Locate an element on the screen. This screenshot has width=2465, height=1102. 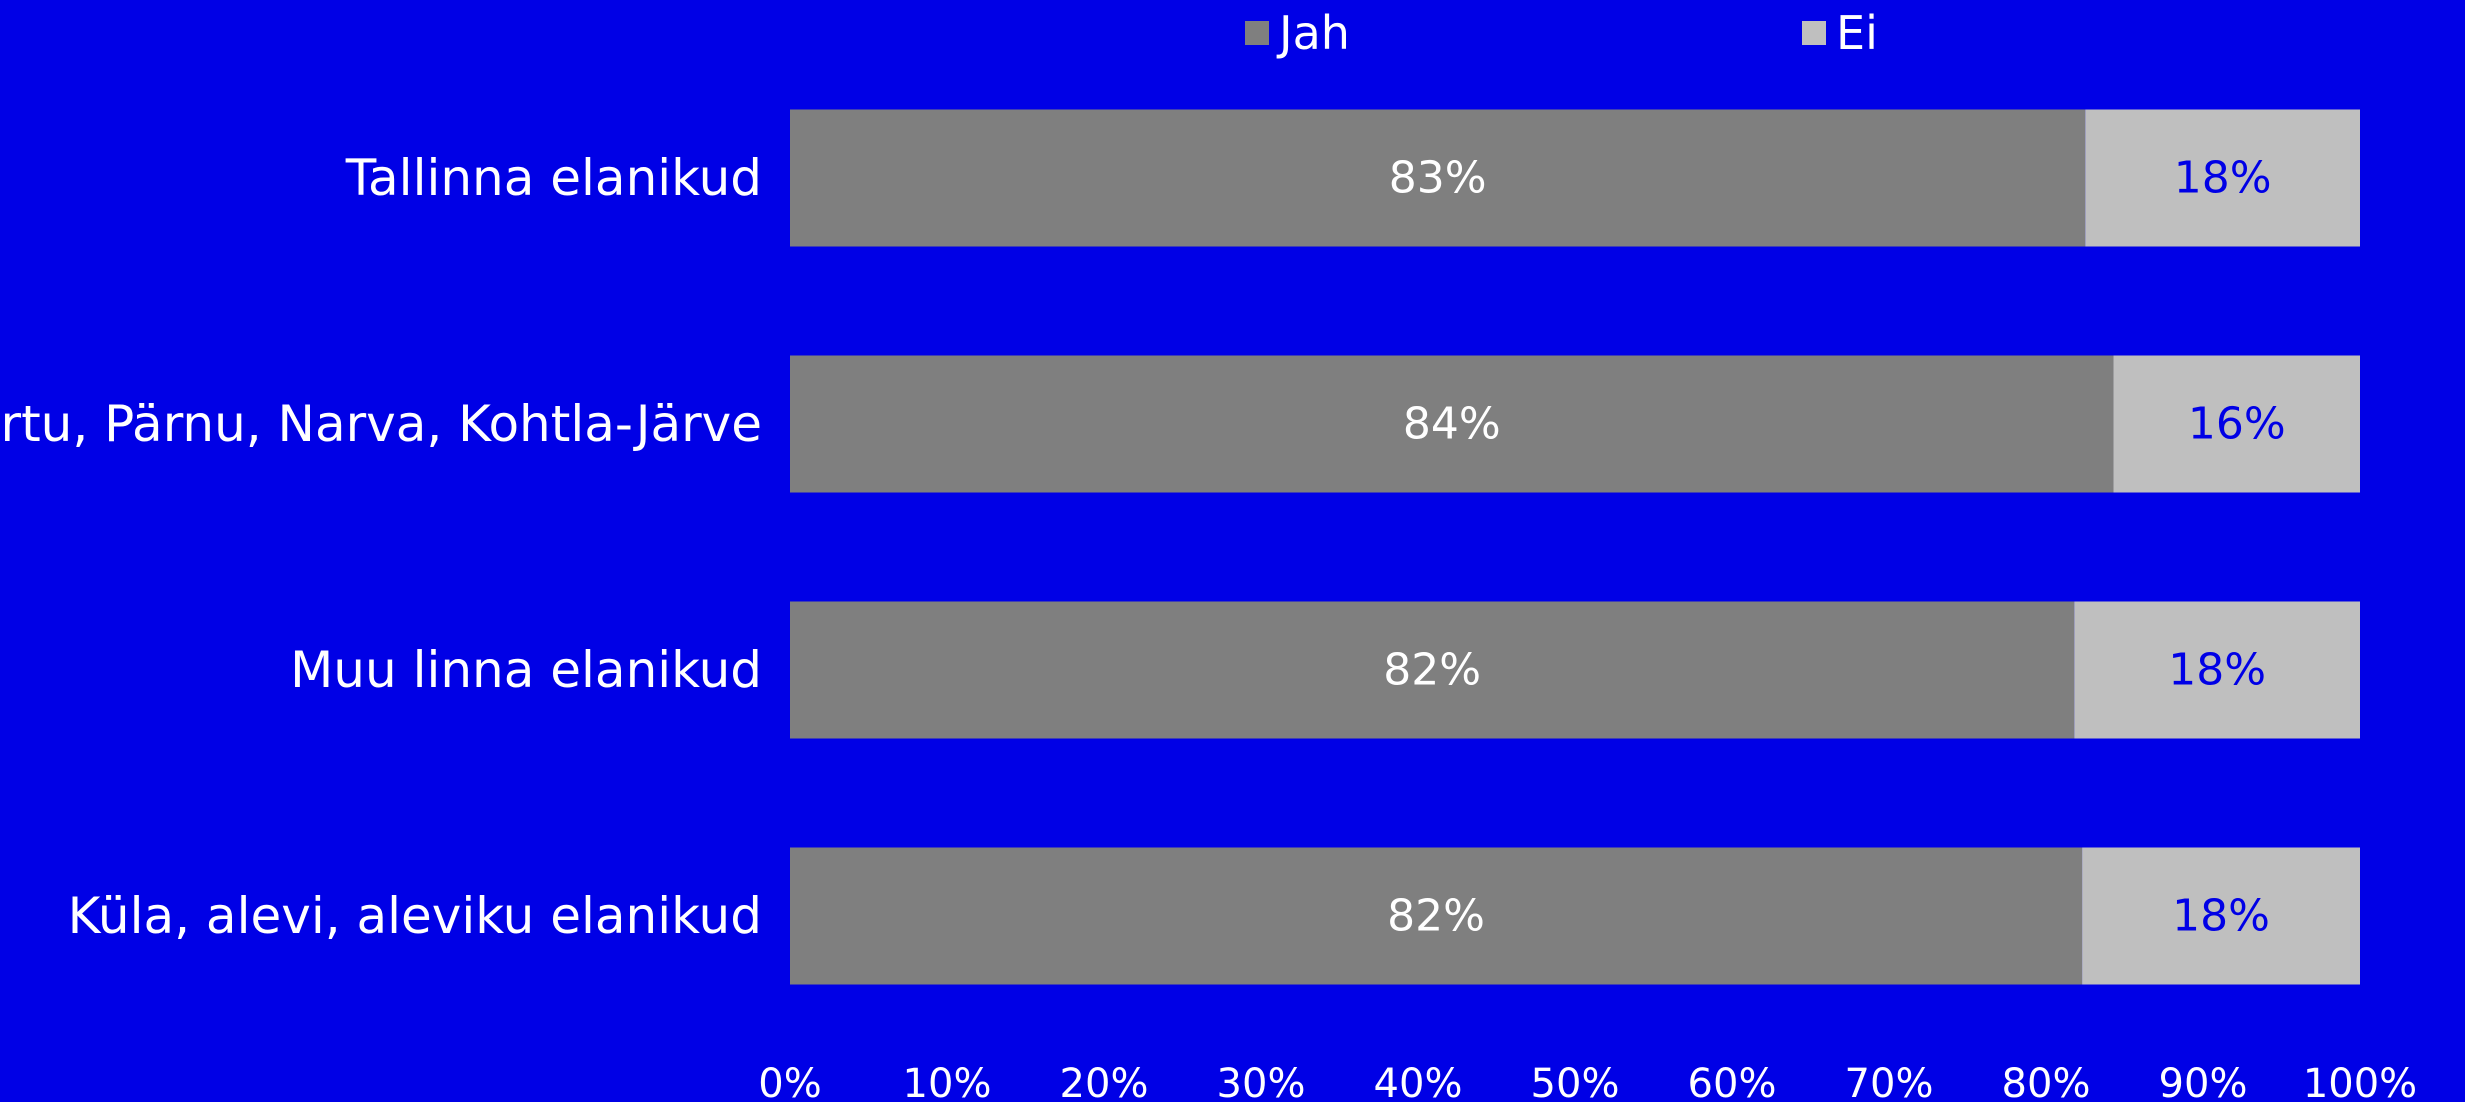
x-tick-label-10: 100% is located at coordinates (2360, 1081).